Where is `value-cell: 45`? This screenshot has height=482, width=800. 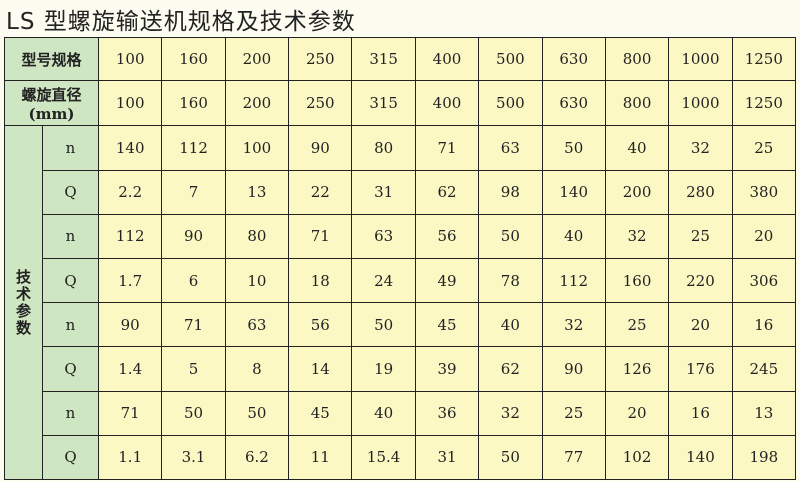
value-cell: 45 is located at coordinates (320, 413).